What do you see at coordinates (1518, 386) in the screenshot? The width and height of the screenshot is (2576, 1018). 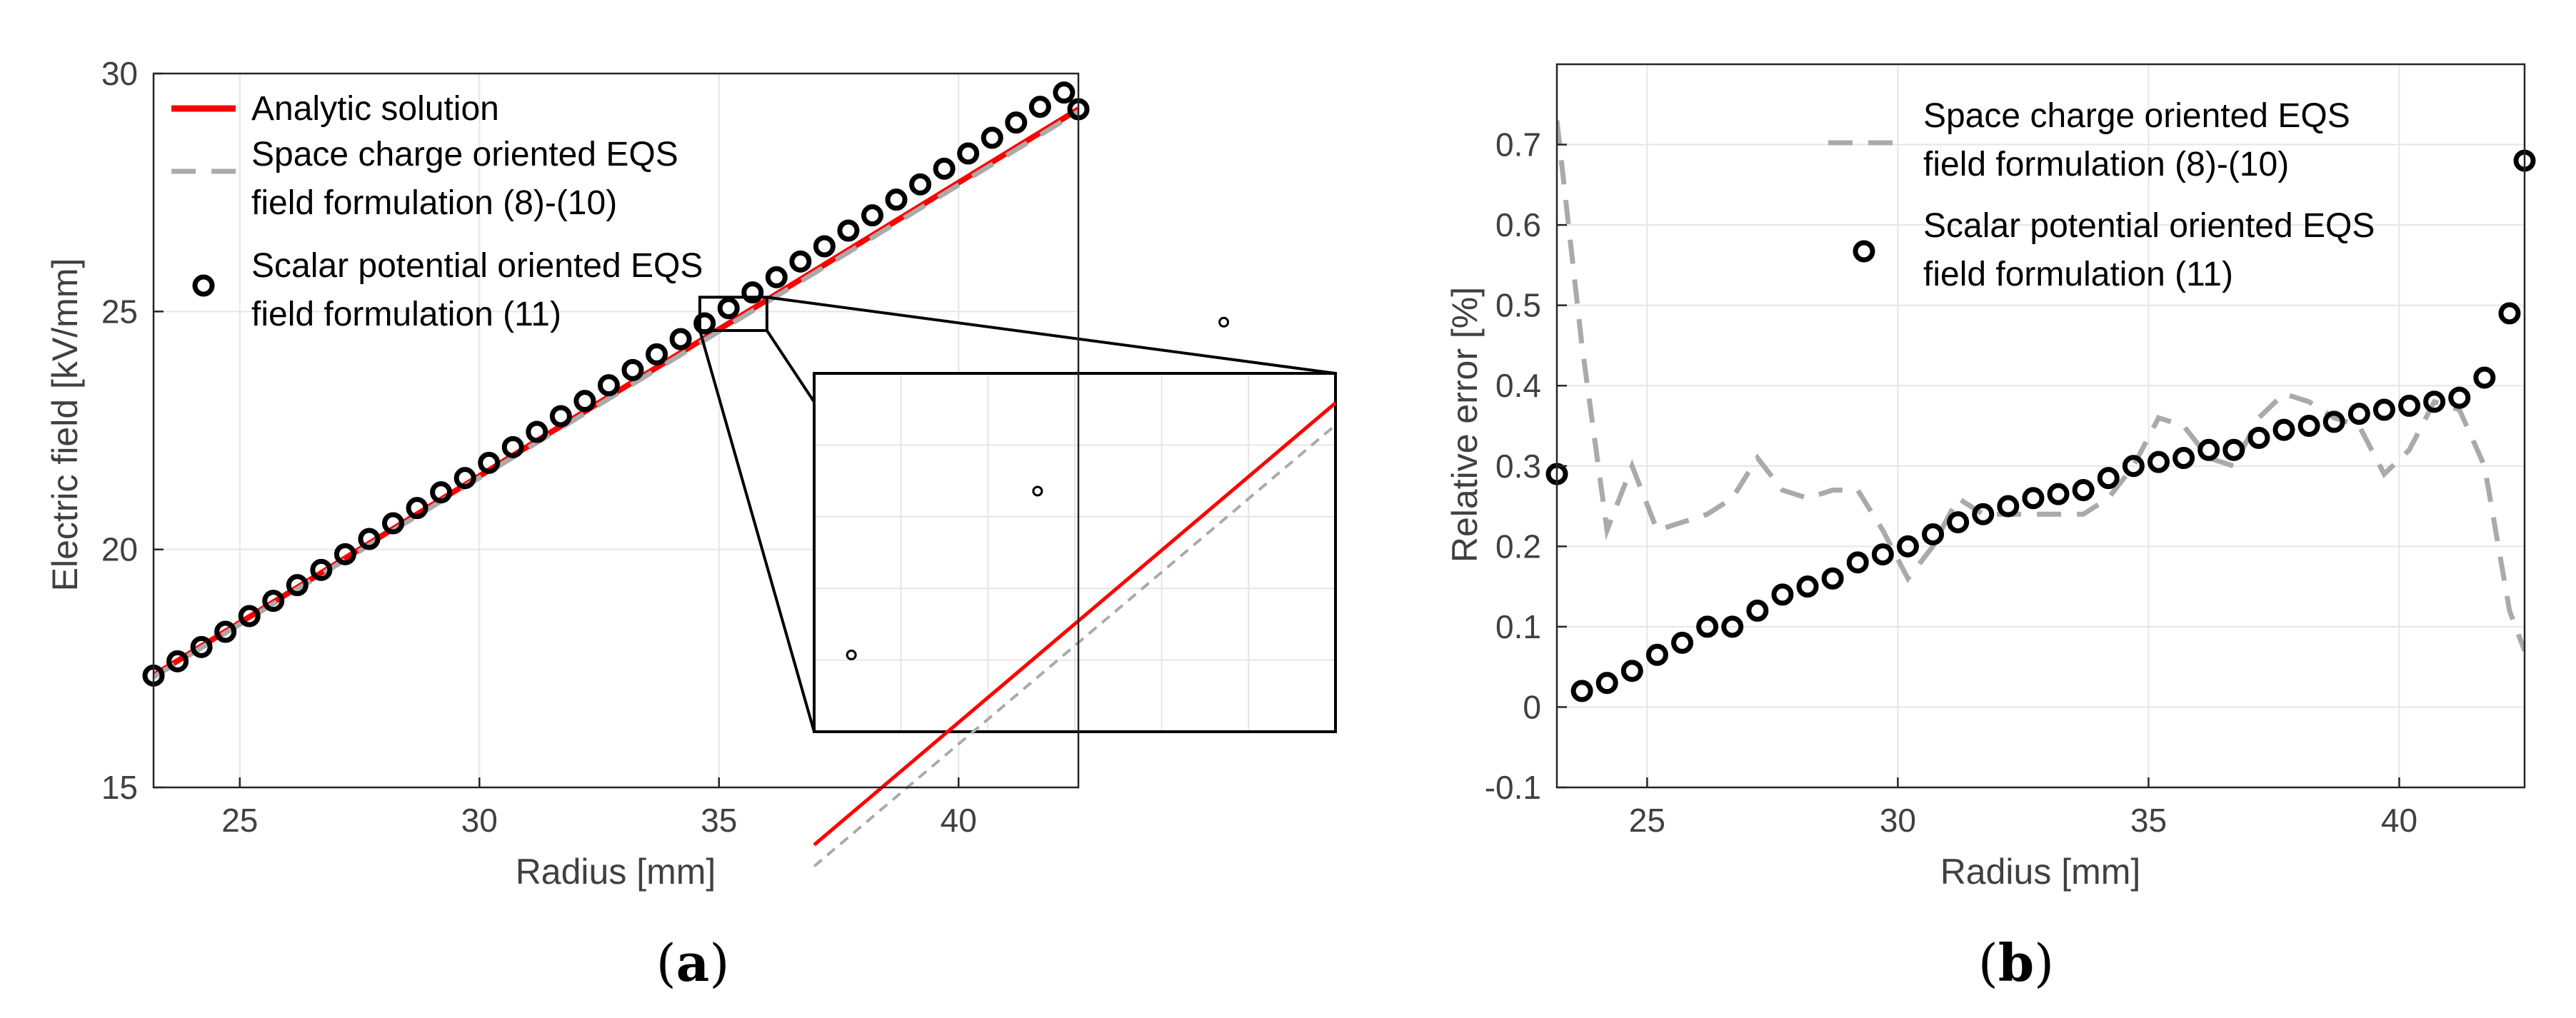 I see `y-tick-label: 0.4` at bounding box center [1518, 386].